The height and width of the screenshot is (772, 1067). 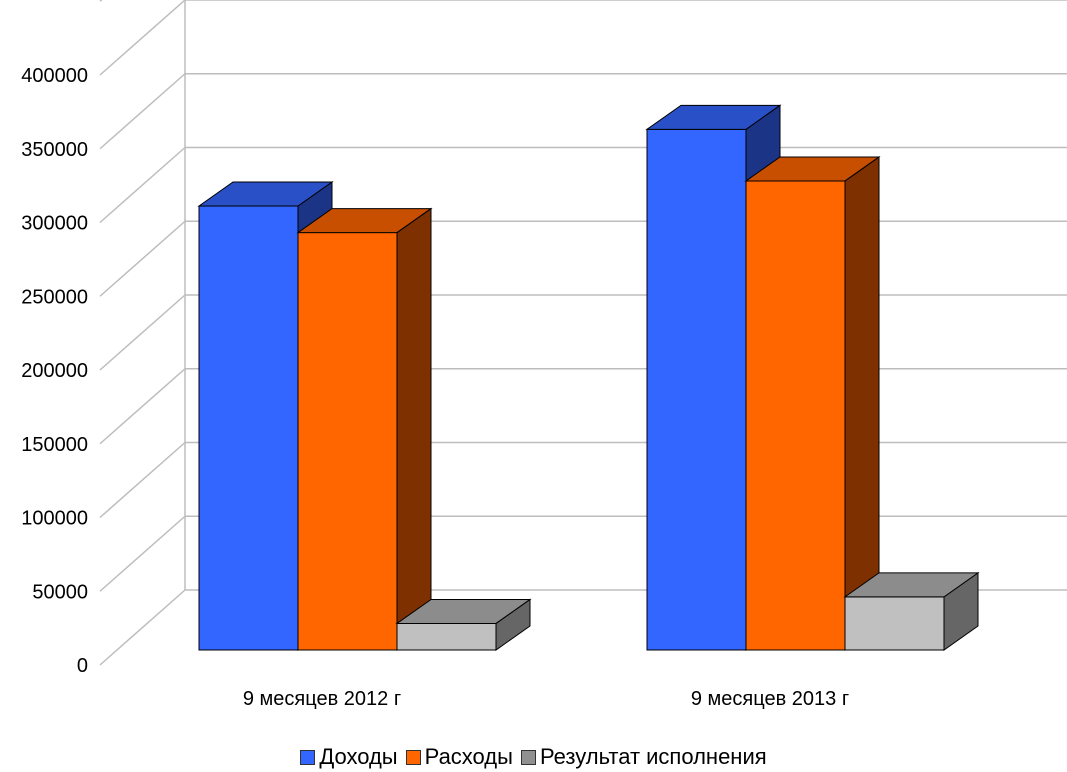 I want to click on y-tick-label-350000: 350000, so click(x=54, y=150).